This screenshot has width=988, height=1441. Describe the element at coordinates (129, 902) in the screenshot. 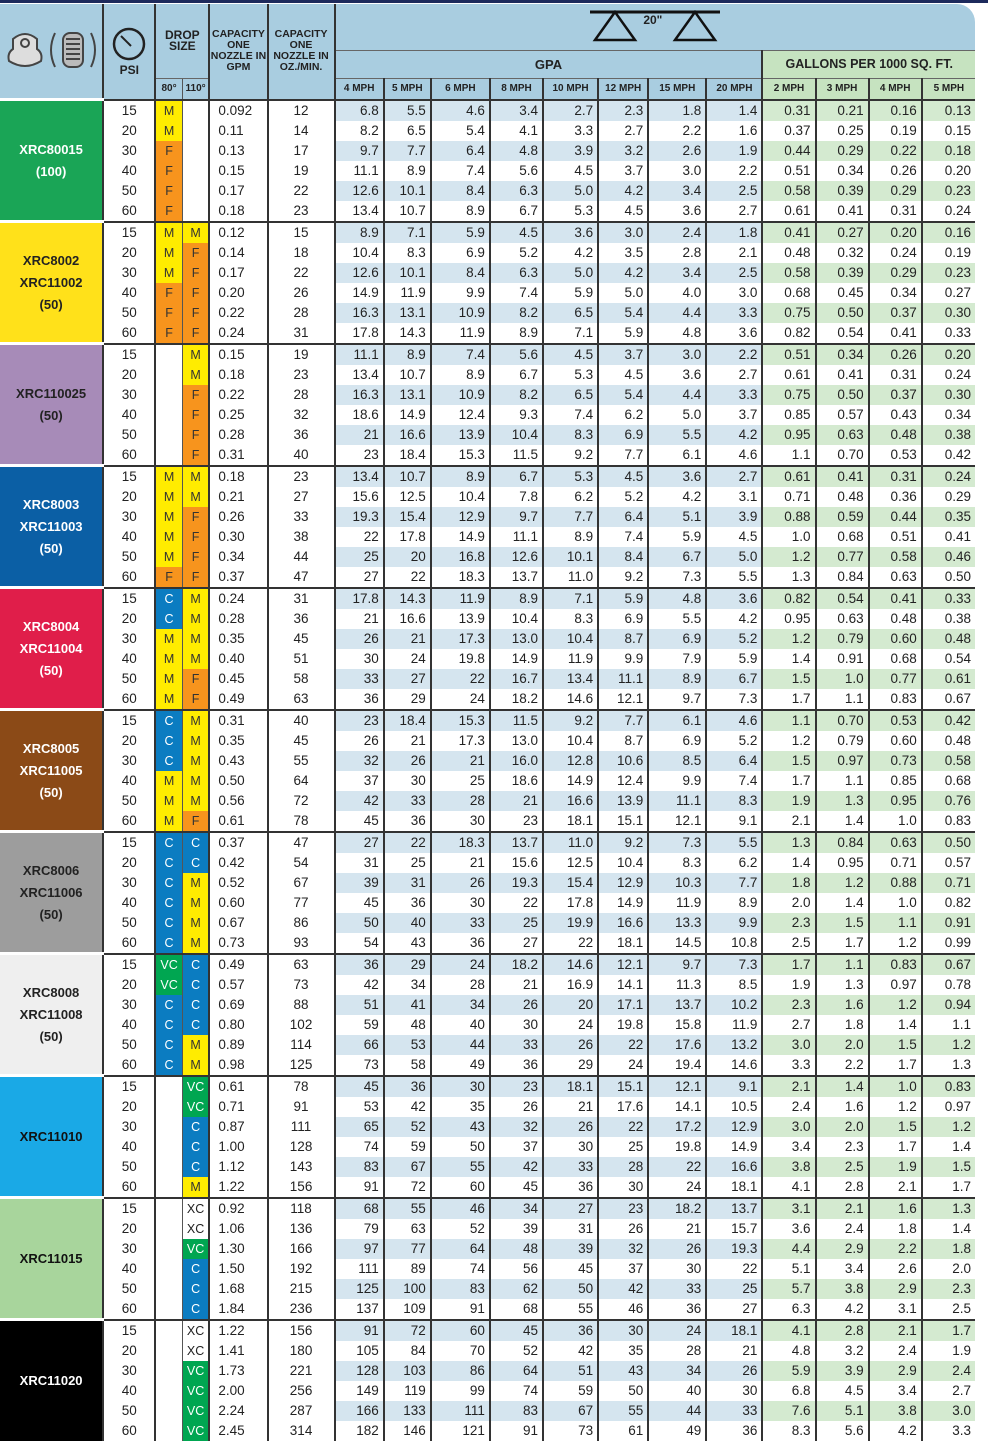

I see `psi-cell: 40` at that location.